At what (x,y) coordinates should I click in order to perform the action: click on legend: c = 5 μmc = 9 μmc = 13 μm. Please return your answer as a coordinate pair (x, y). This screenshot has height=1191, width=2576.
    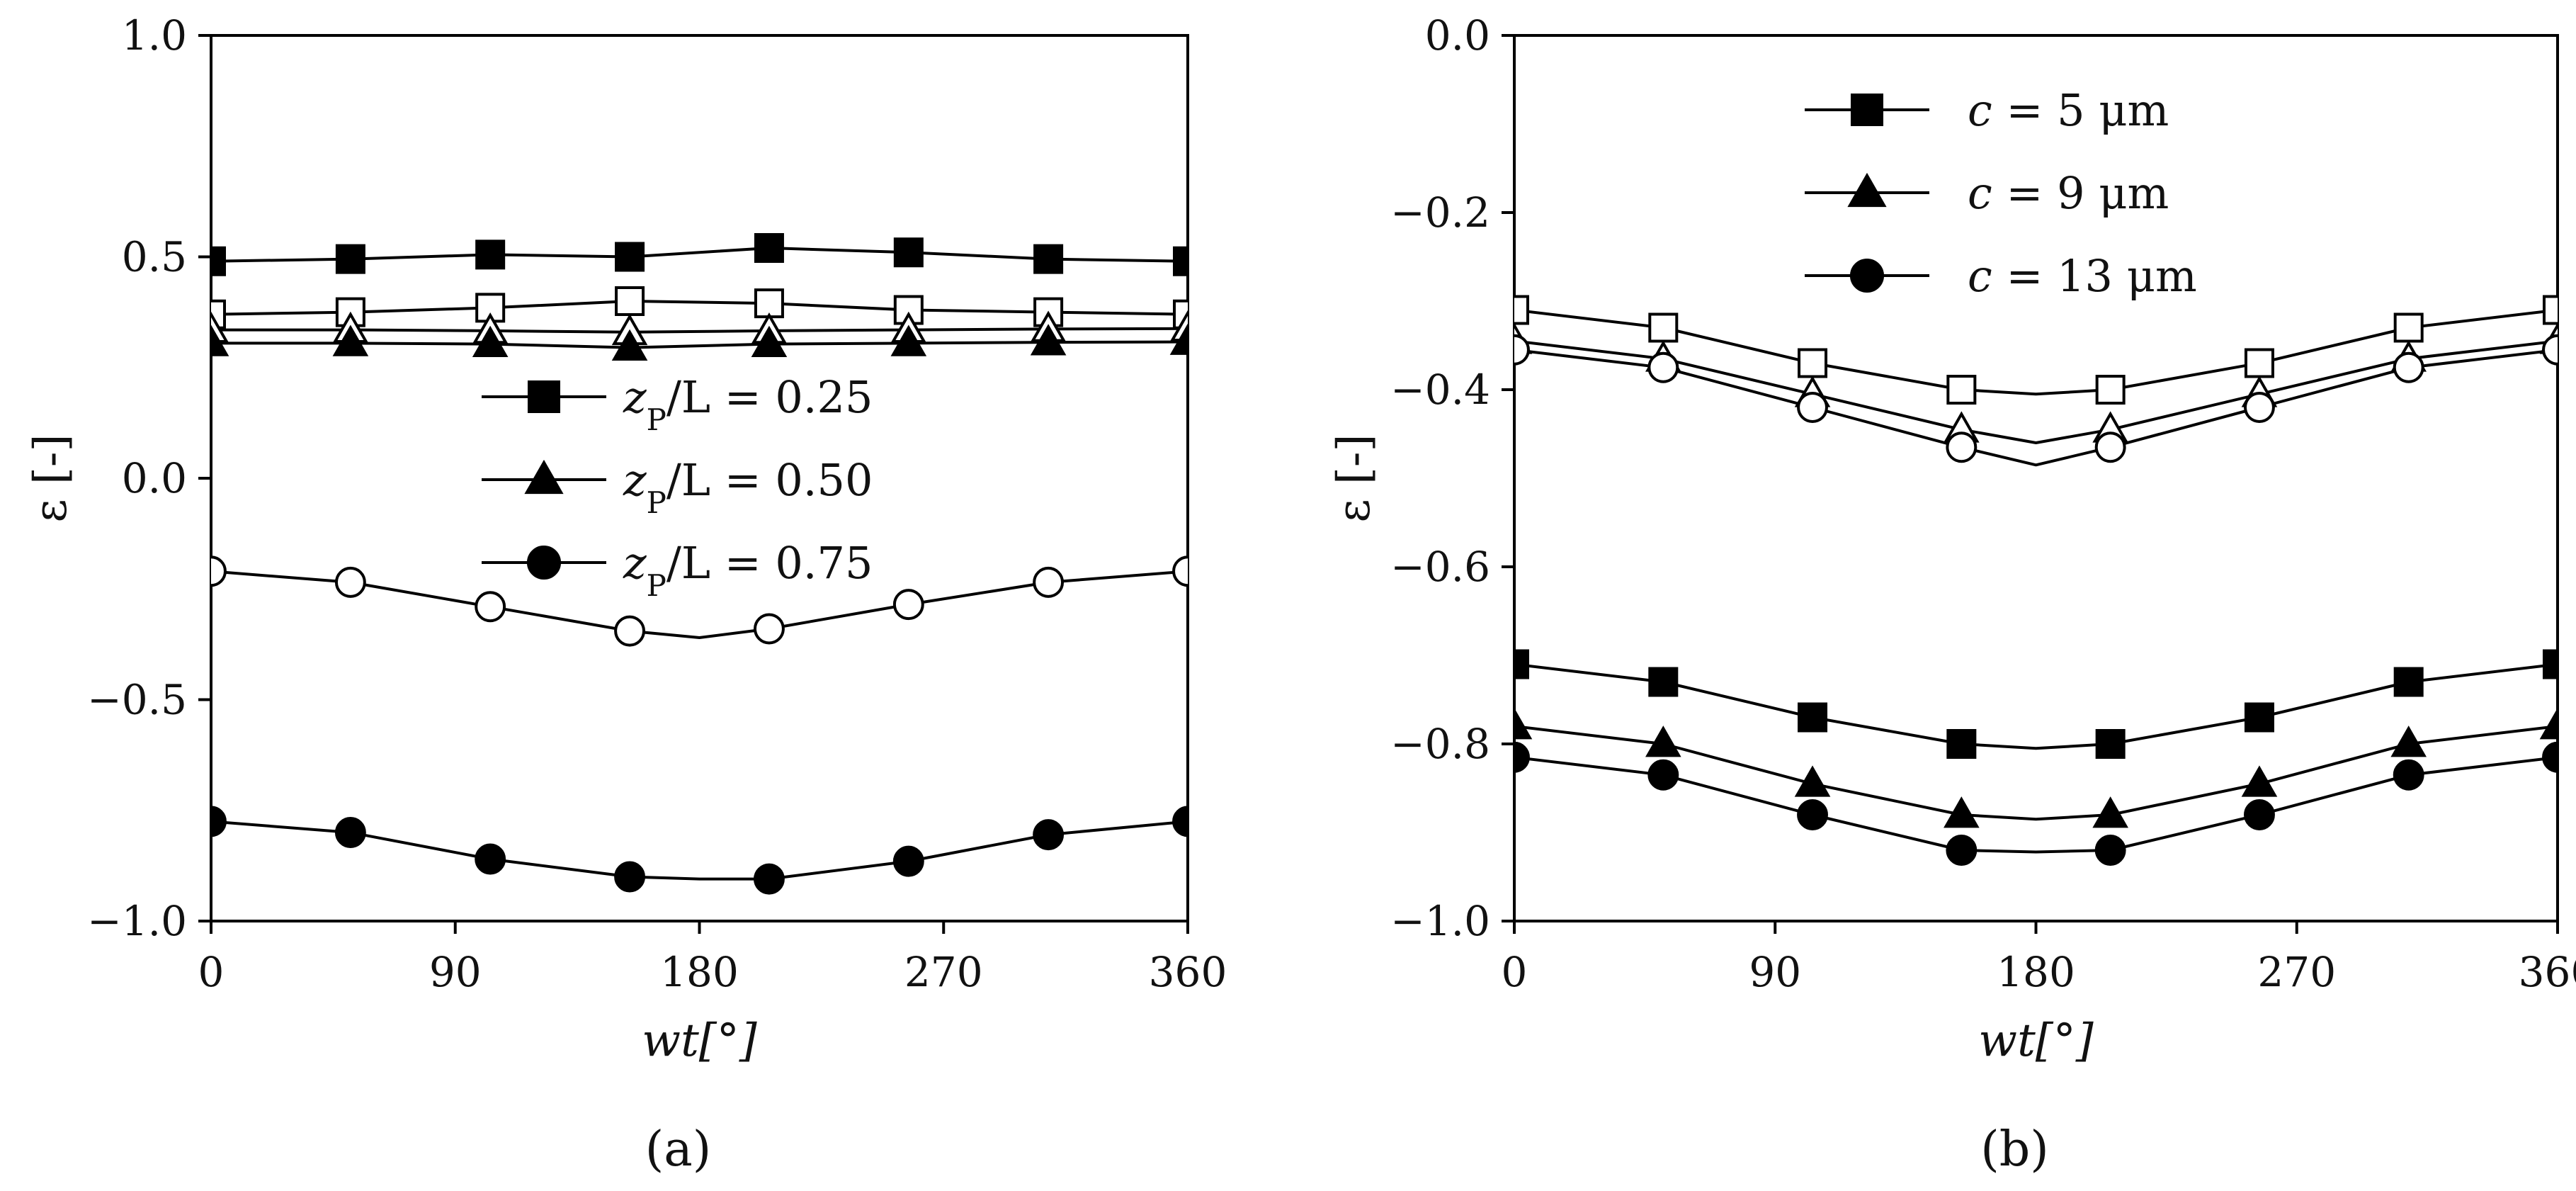
    Looking at the image, I should click on (2001, 193).